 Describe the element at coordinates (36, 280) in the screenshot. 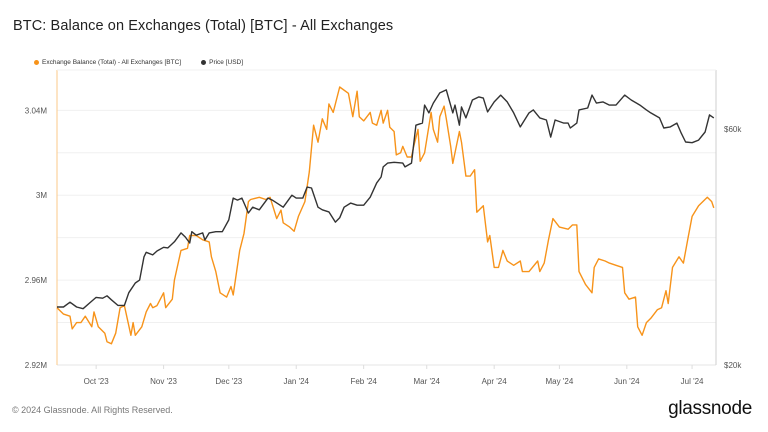

I see `y-left-tick-label: 2.96M` at that location.